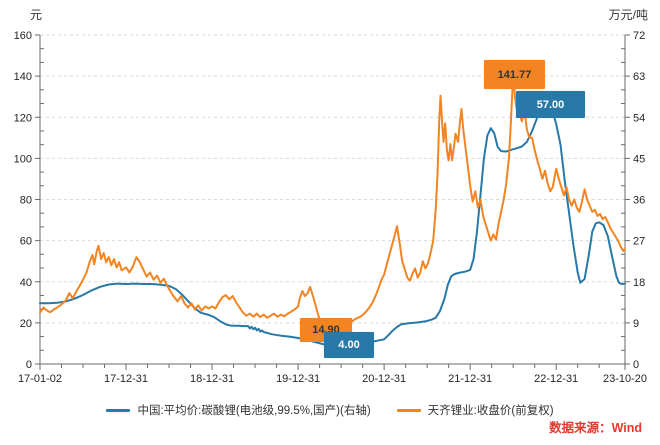 Image resolution: width=660 pixels, height=445 pixels. Describe the element at coordinates (556, 379) in the screenshot. I see `x-axis-tick-label: 22-12-31` at that location.